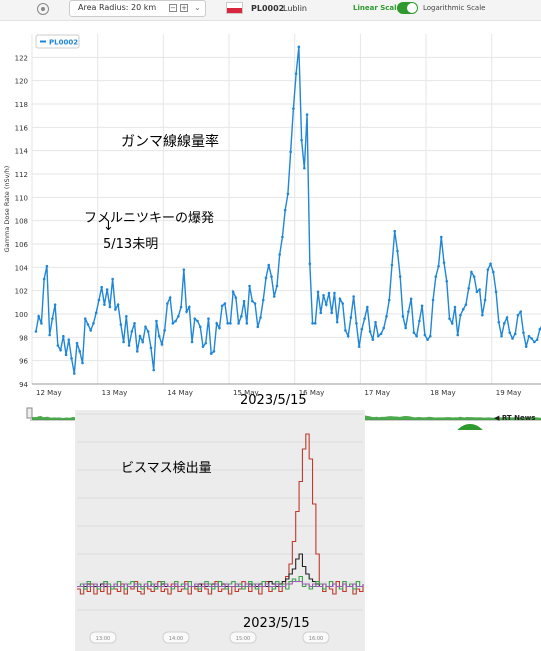 Image resolution: width=541 pixels, height=651 pixels. I want to click on scale-toggle, so click(407, 8).